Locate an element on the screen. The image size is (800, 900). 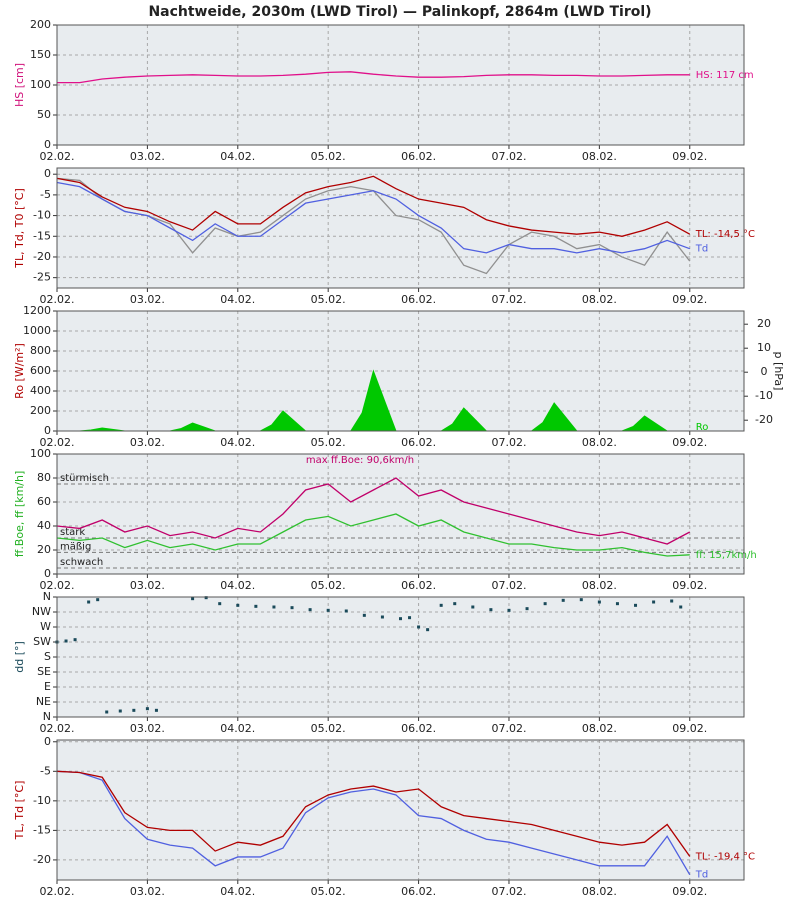
y-tick-label: S is located at coordinates (47, 656).